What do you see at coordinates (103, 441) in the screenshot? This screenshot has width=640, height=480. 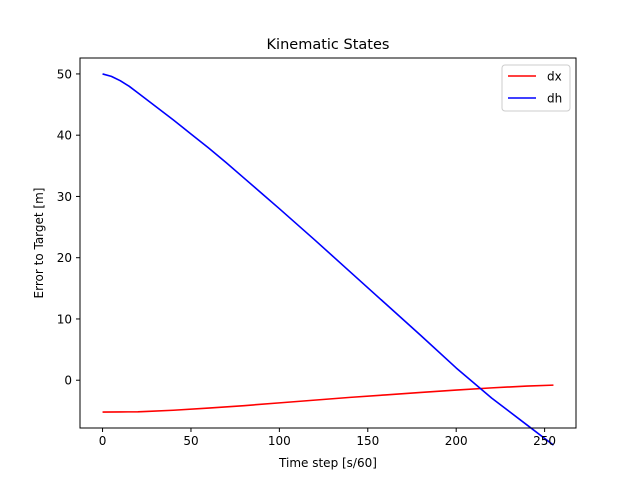 I see `x-tick-label: 0` at bounding box center [103, 441].